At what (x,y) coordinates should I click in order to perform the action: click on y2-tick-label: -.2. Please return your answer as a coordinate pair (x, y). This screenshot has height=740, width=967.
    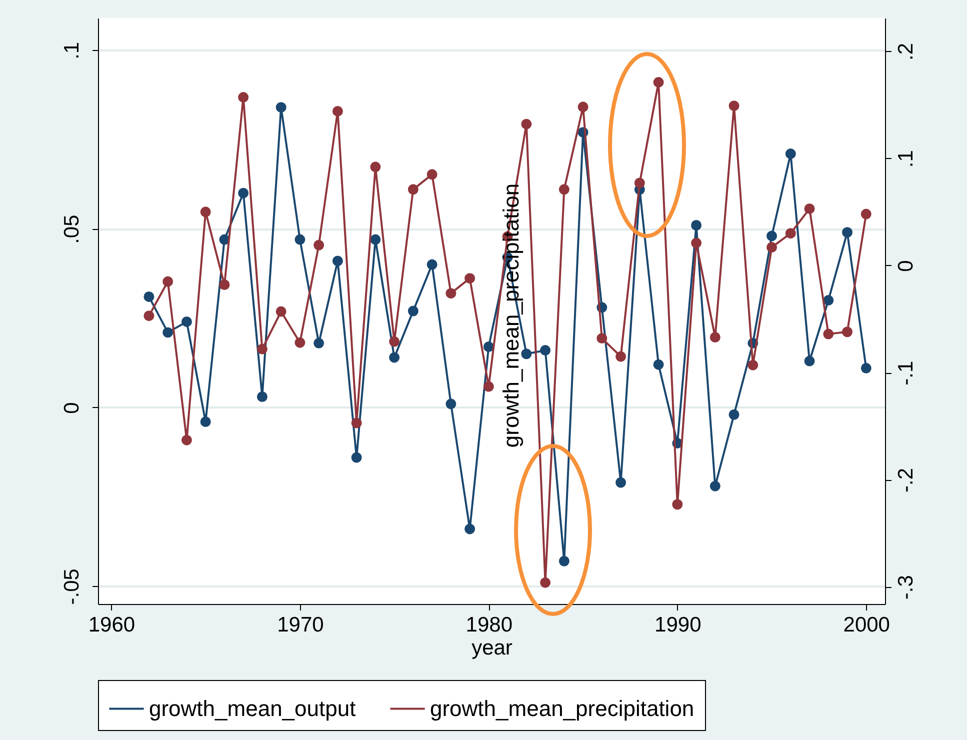
    Looking at the image, I should click on (906, 480).